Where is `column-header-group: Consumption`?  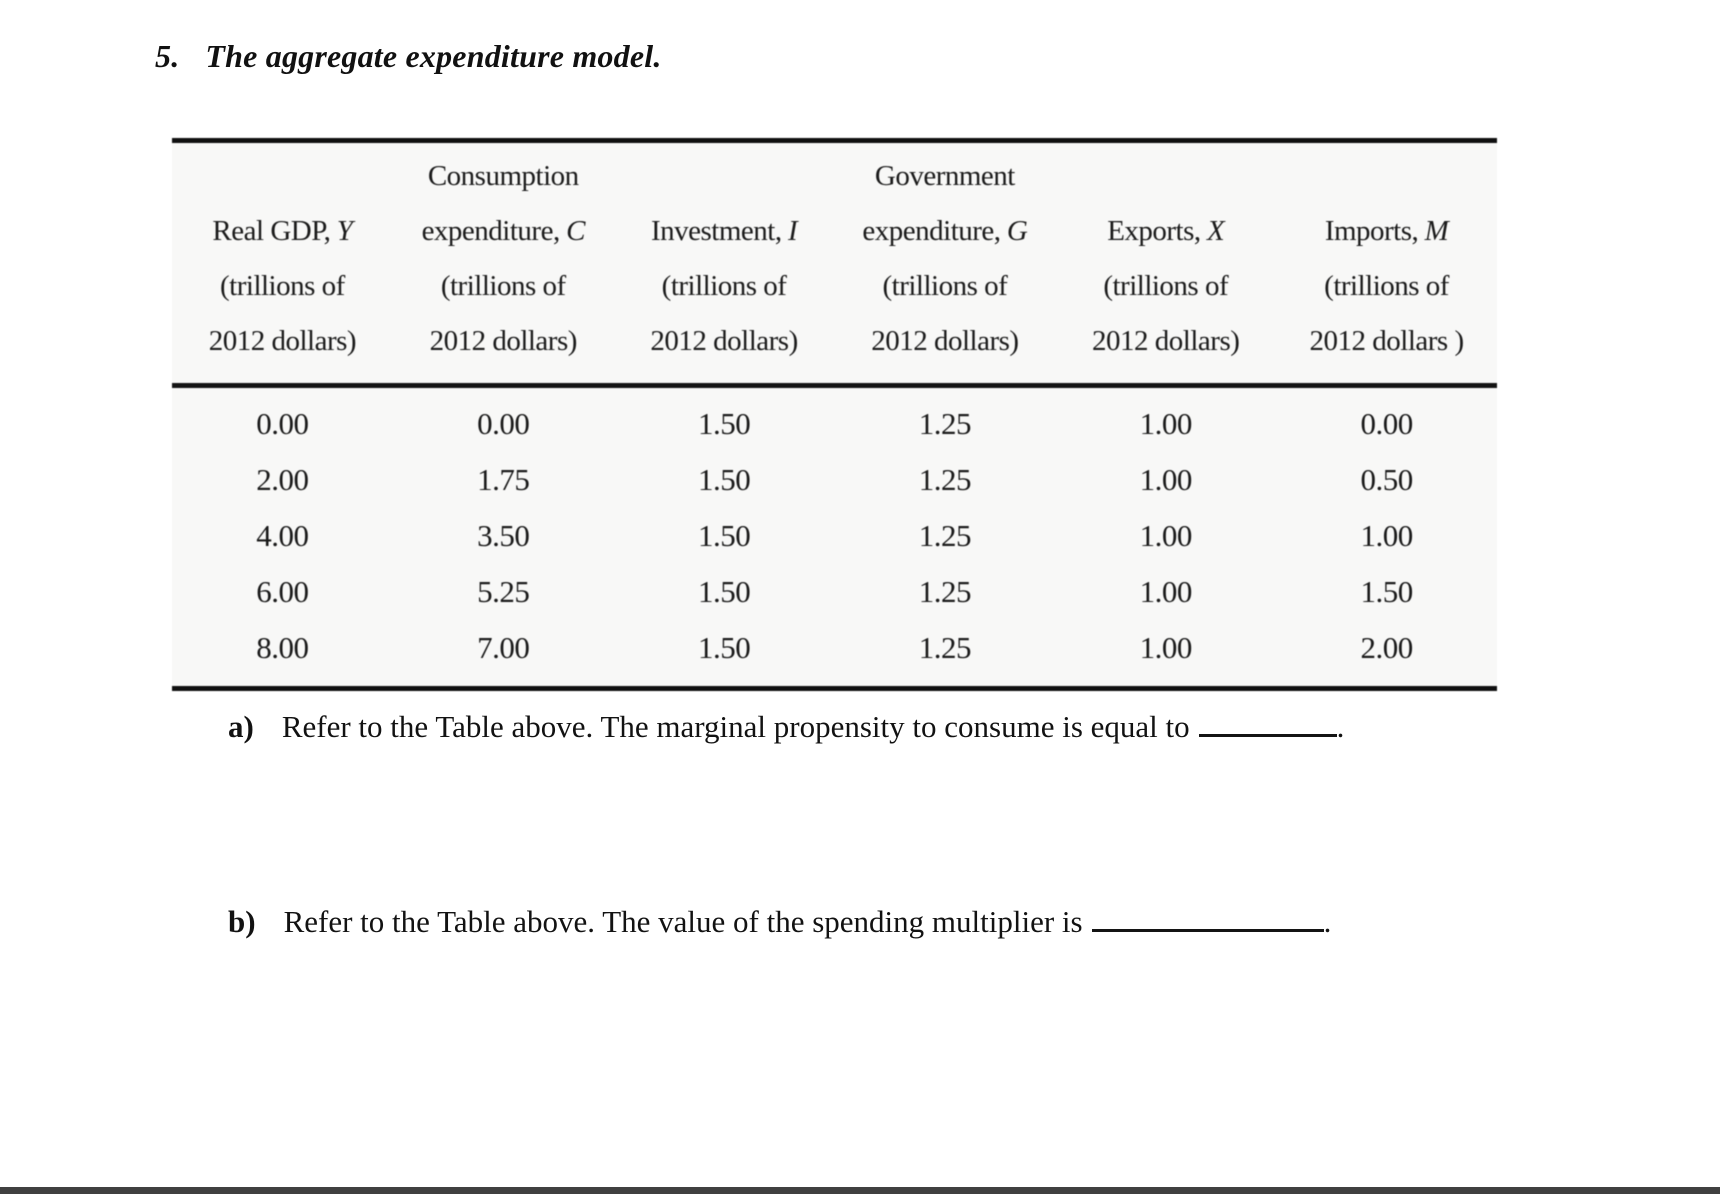
column-header-group: Consumption is located at coordinates (503, 176).